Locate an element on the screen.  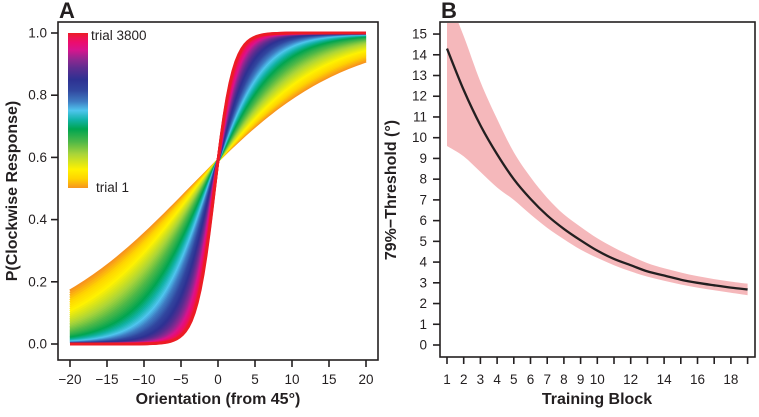
y-tick-label: 0.8 is located at coordinates (37, 95).